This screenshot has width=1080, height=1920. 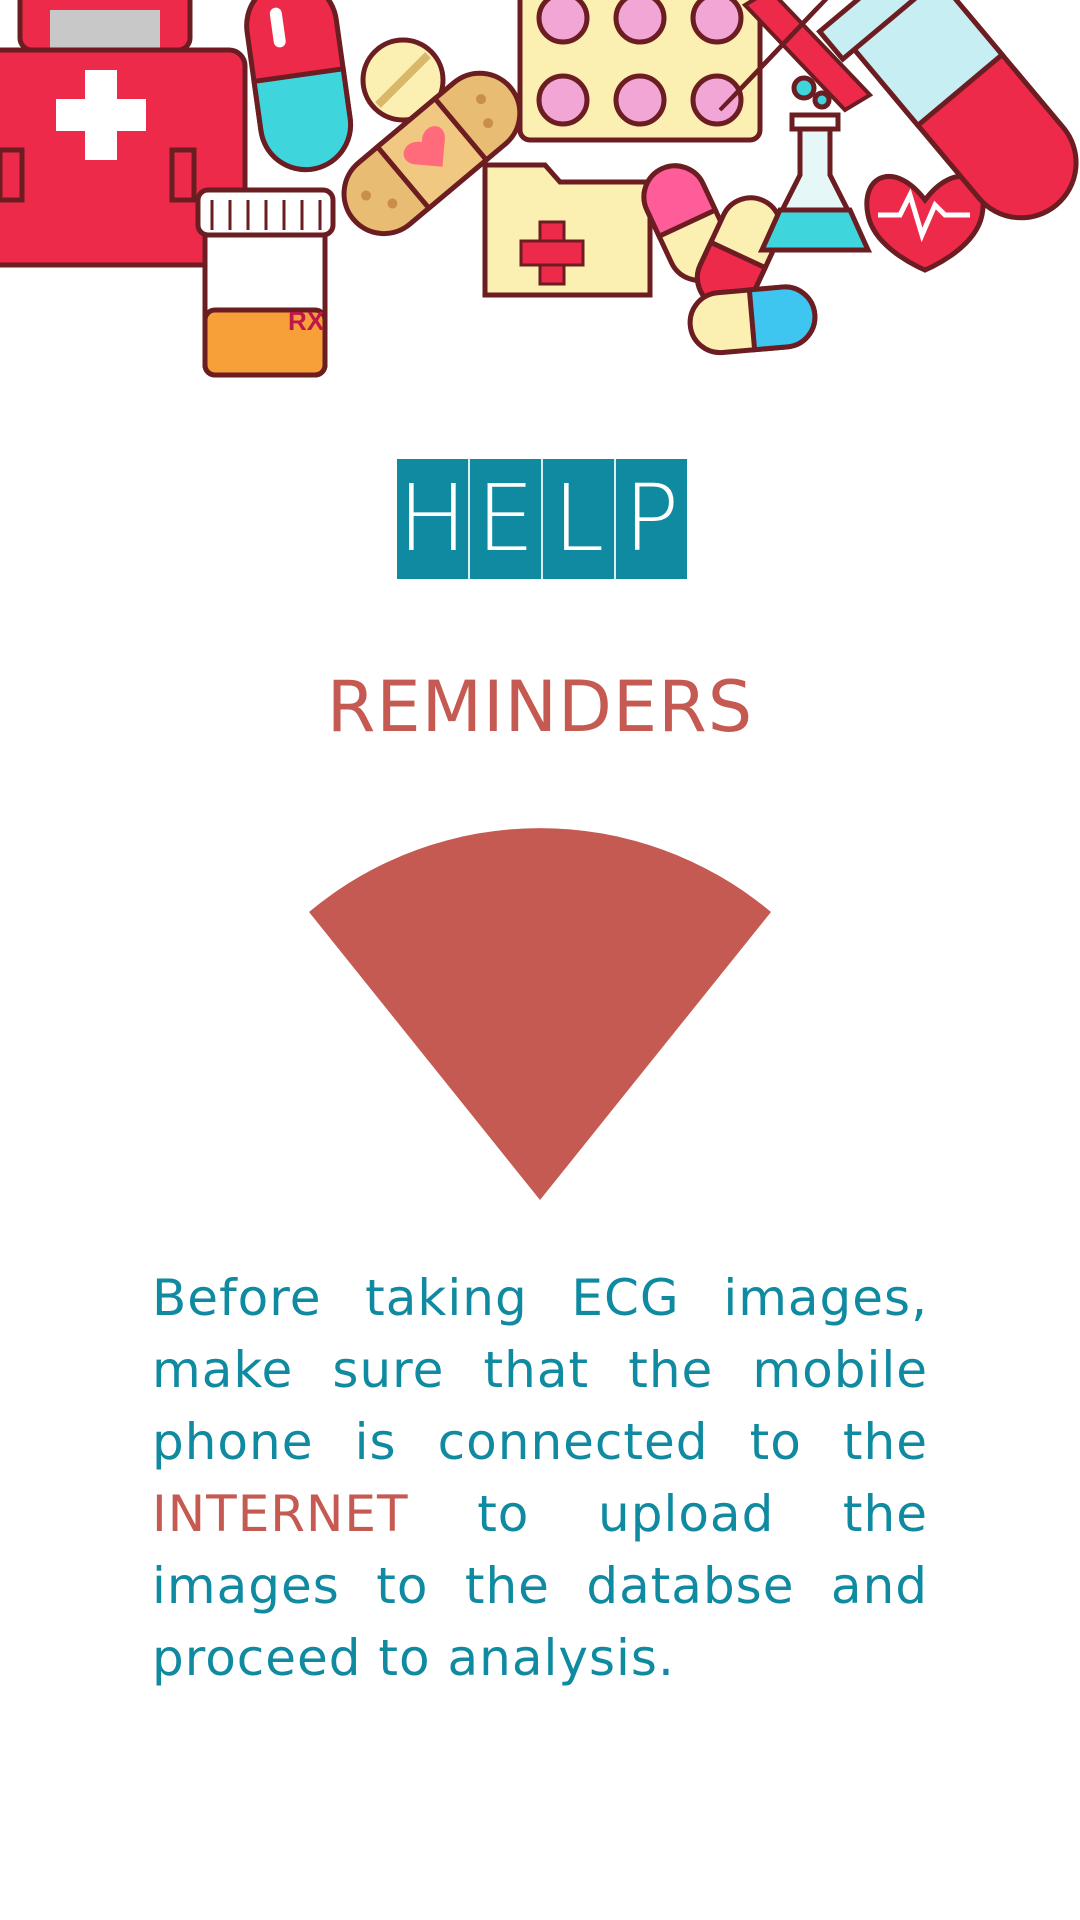 I want to click on bandage-icon, so click(x=432, y=153).